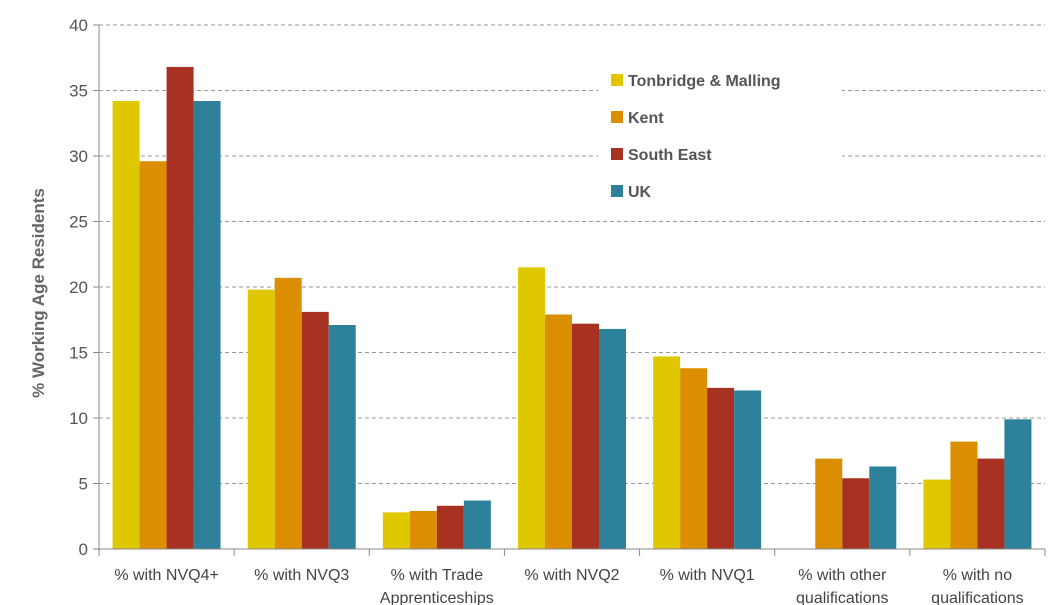  What do you see at coordinates (301, 575) in the screenshot?
I see `x-category-label: % with NVQ3` at bounding box center [301, 575].